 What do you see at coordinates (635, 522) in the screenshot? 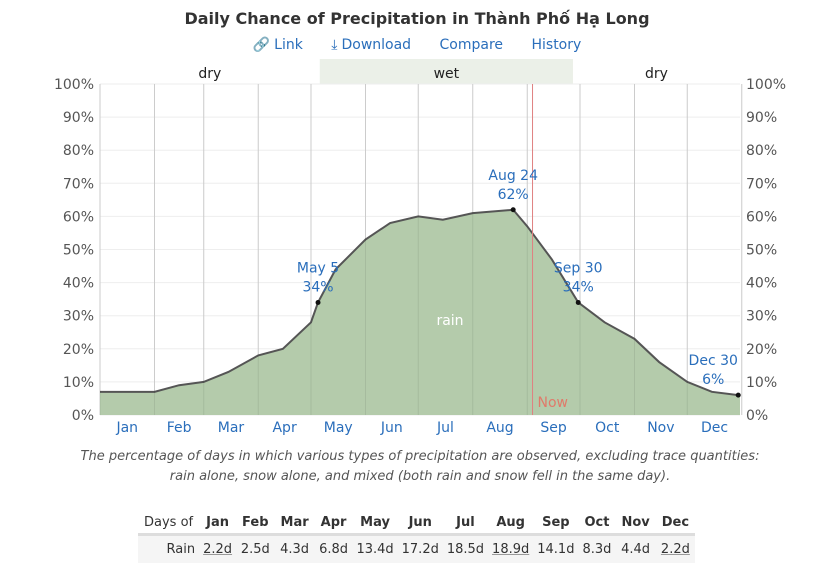
I see `month-header: Nov` at bounding box center [635, 522].